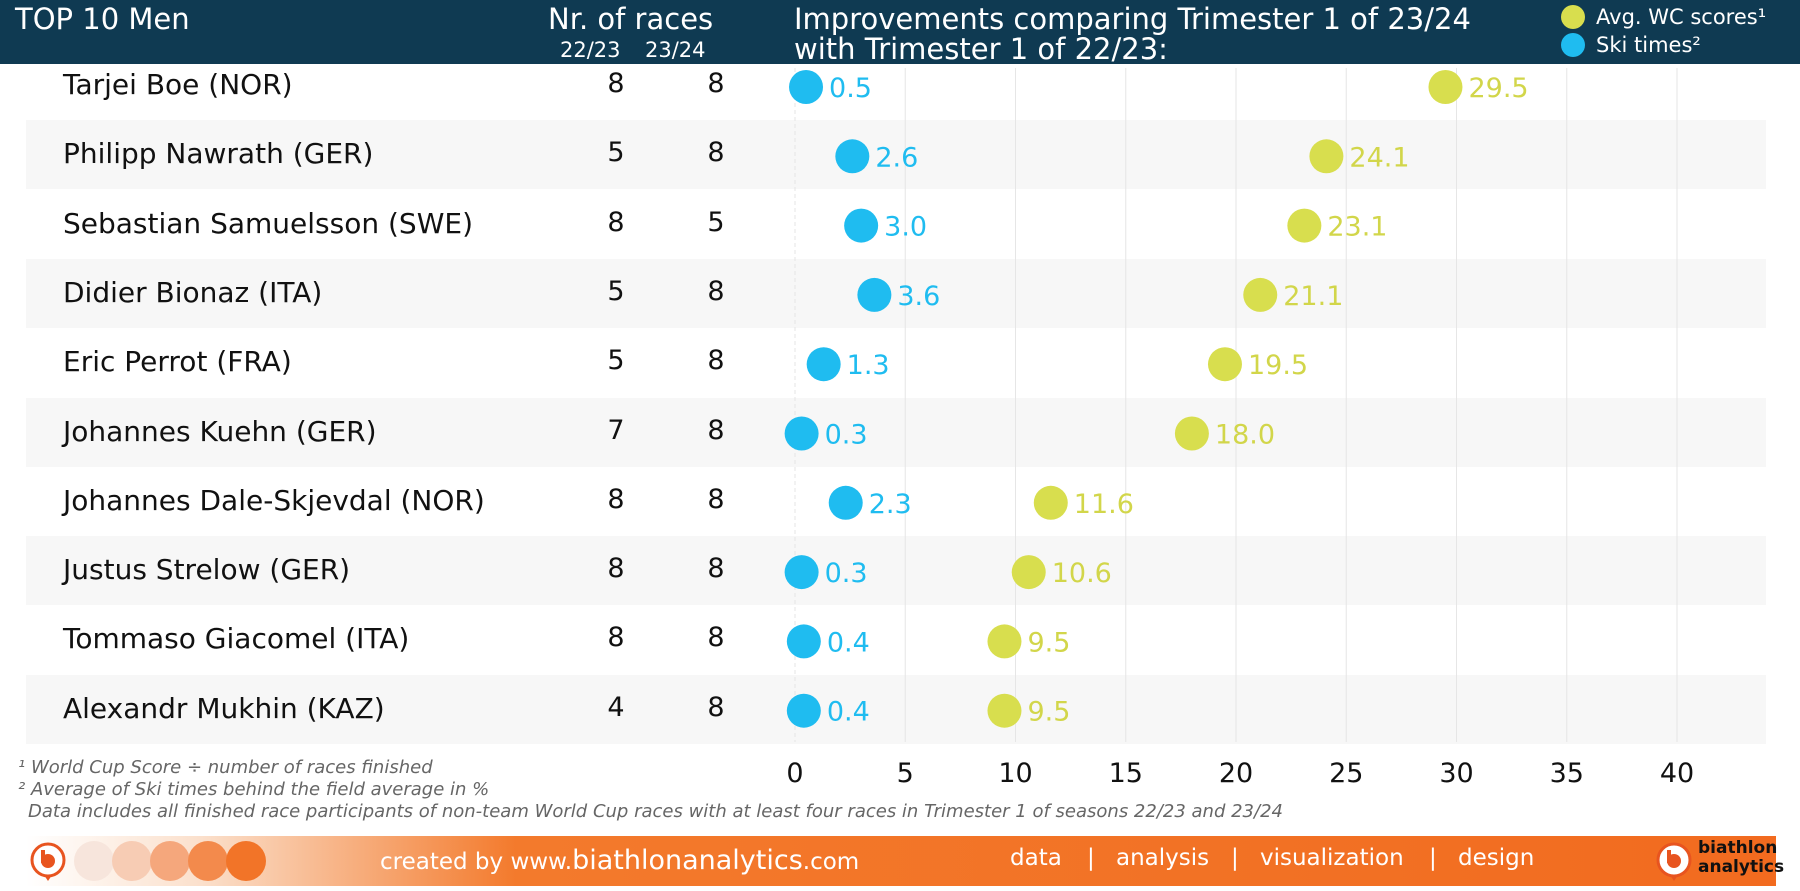  Describe the element at coordinates (236, 639) in the screenshot. I see `athlete-name: Tommaso Giacomel (ITA)` at that location.